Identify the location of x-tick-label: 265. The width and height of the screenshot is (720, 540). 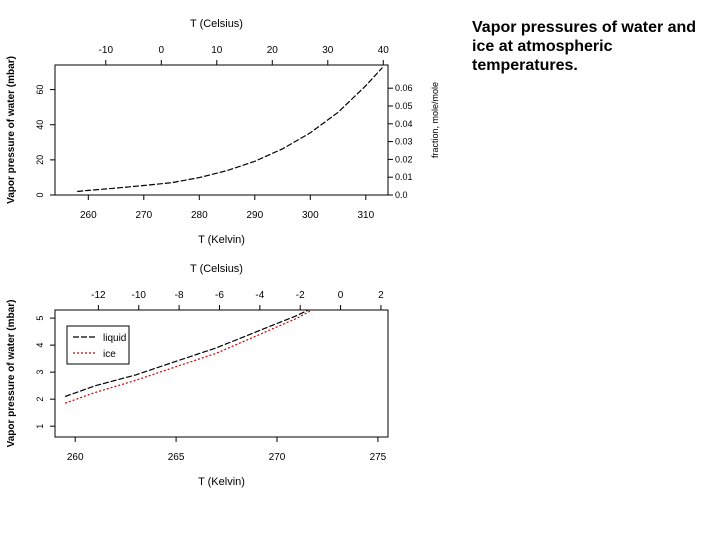
(176, 457).